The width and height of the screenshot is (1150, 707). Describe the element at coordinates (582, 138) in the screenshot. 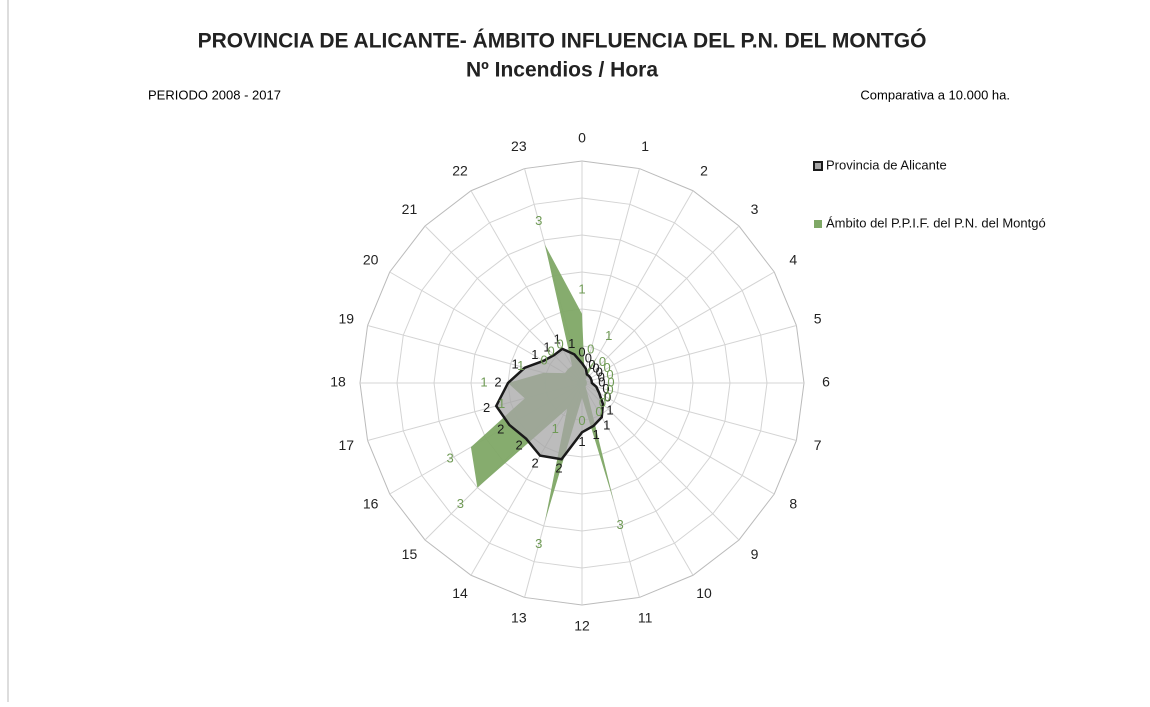

I see `category-label: 0` at that location.